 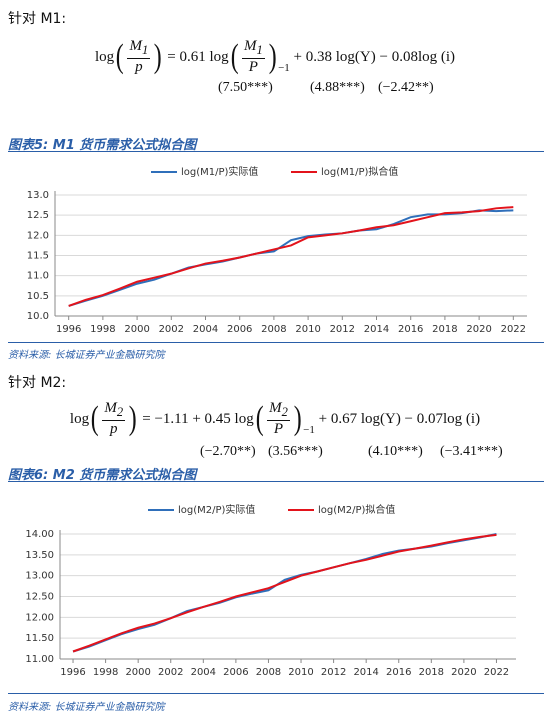 What do you see at coordinates (356, 509) in the screenshot?
I see `legend-label: log(M2/P)拟合值` at bounding box center [356, 509].